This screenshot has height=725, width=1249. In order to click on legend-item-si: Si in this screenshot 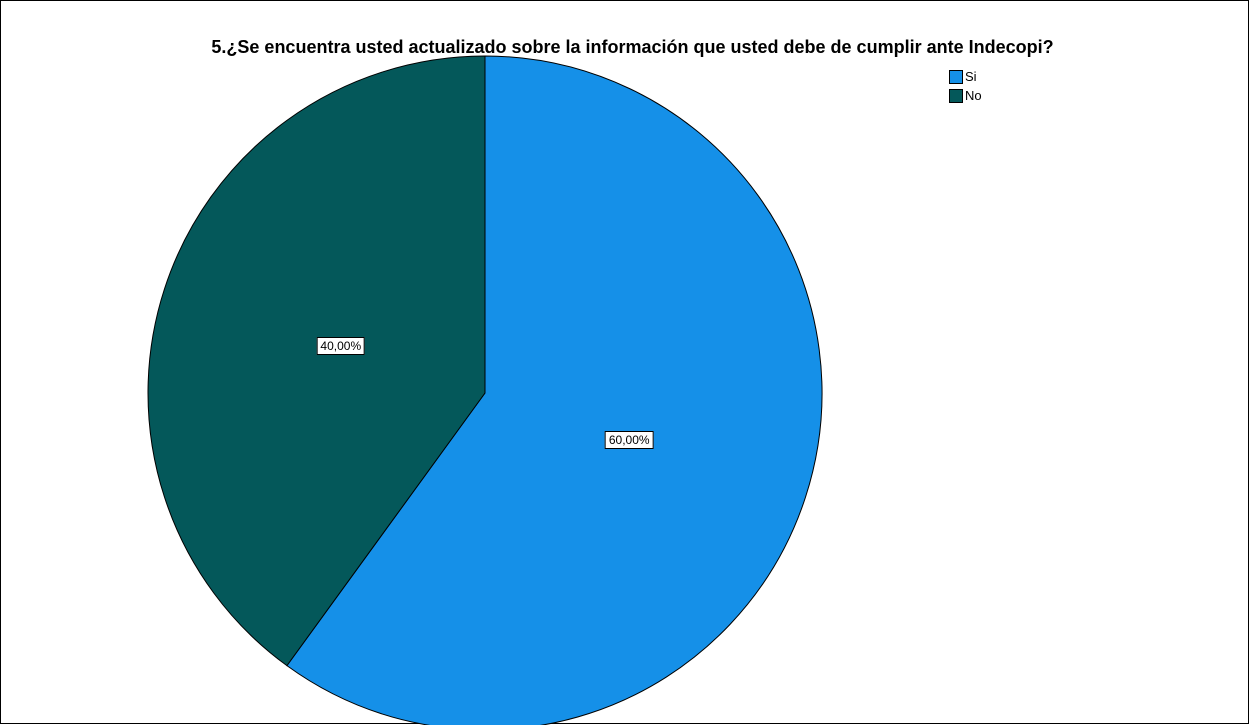, I will do `click(965, 77)`.